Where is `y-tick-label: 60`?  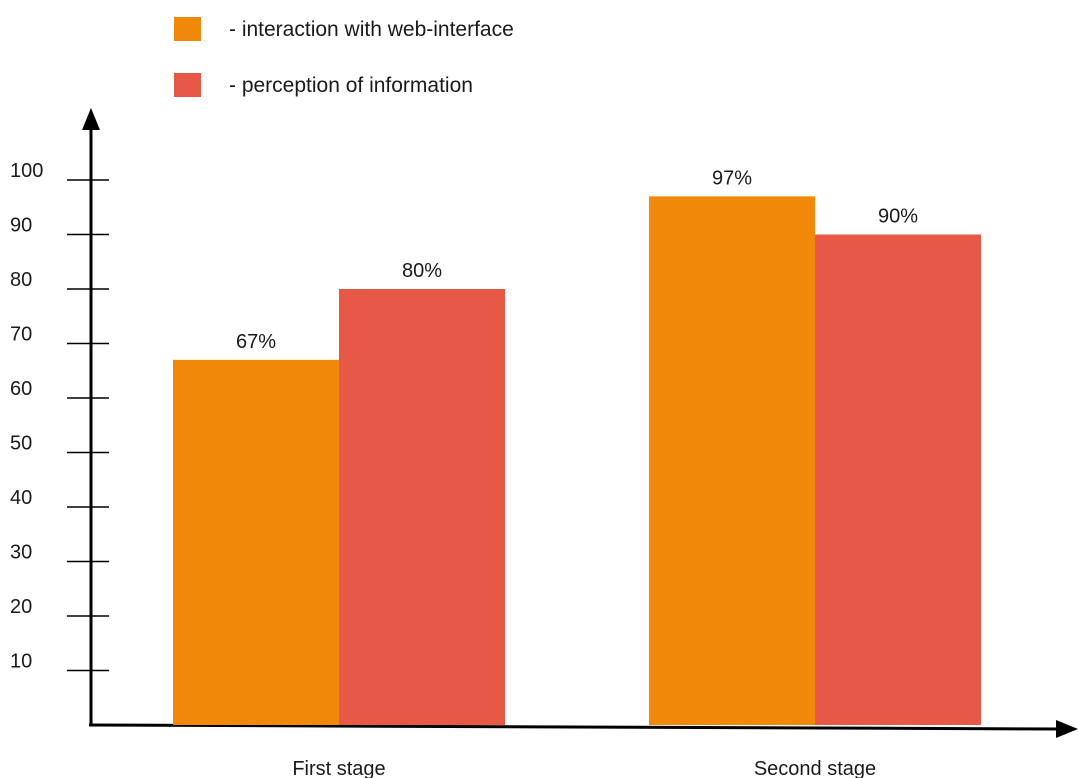 y-tick-label: 60 is located at coordinates (21, 389).